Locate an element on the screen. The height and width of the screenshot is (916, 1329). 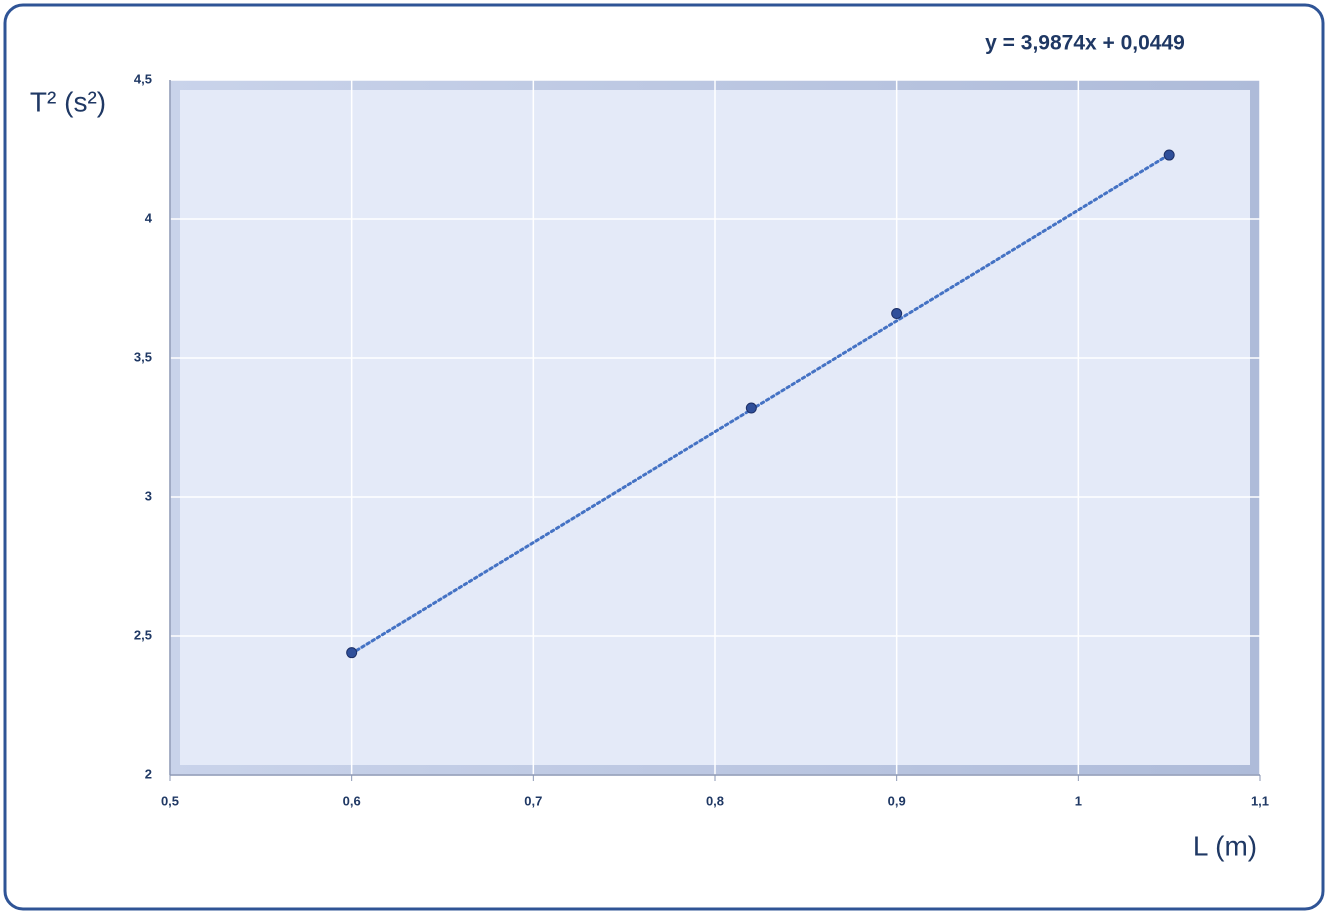
y-tick-label: 4 is located at coordinates (149, 217).